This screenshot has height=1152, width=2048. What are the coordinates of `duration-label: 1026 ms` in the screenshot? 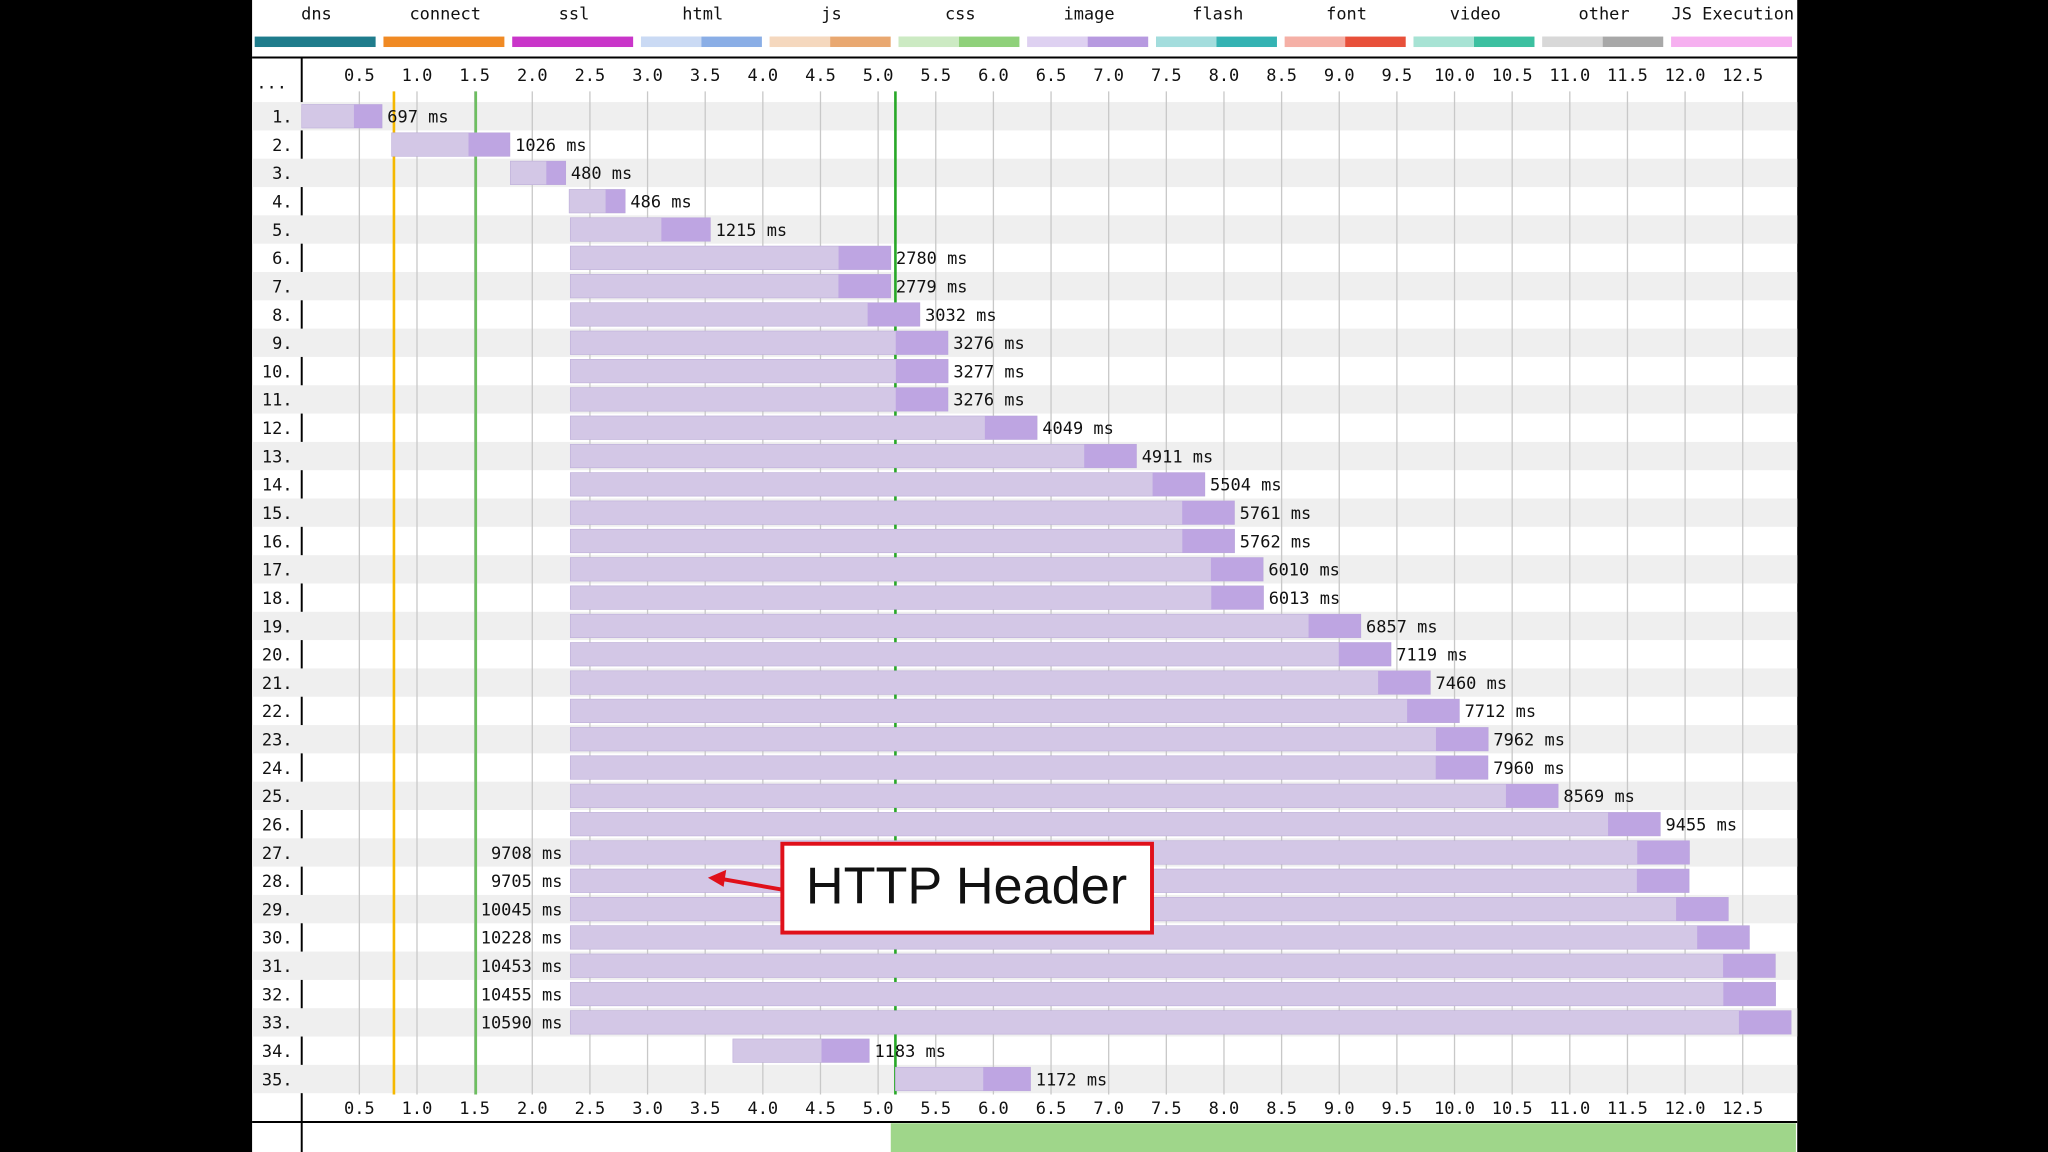 It's located at (551, 146).